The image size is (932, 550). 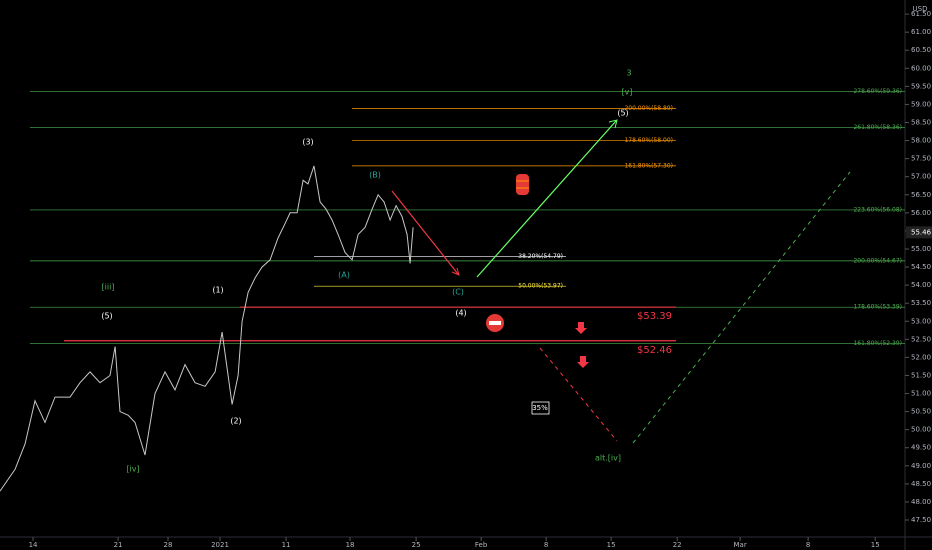 What do you see at coordinates (741, 307) in the screenshot?
I see `dashed-arrow` at bounding box center [741, 307].